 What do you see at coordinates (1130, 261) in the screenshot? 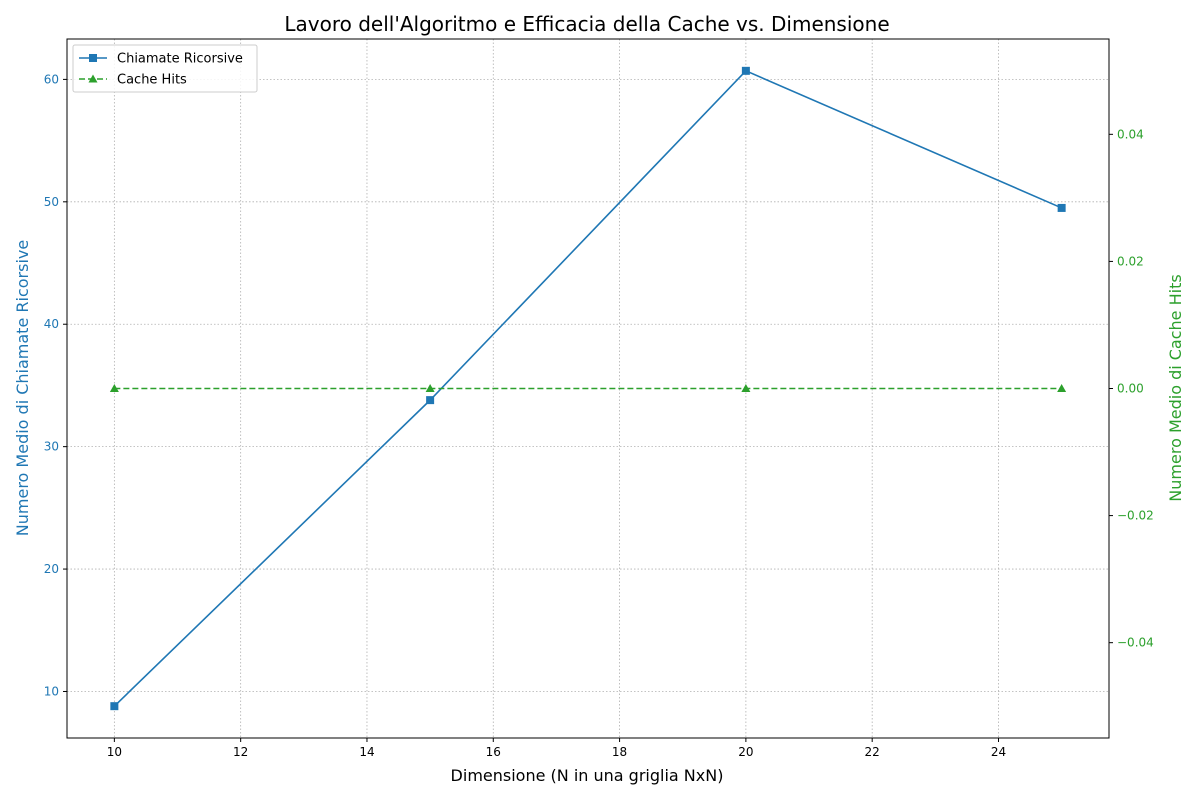
I see `right-y-tick-label: 0.02` at bounding box center [1130, 261].